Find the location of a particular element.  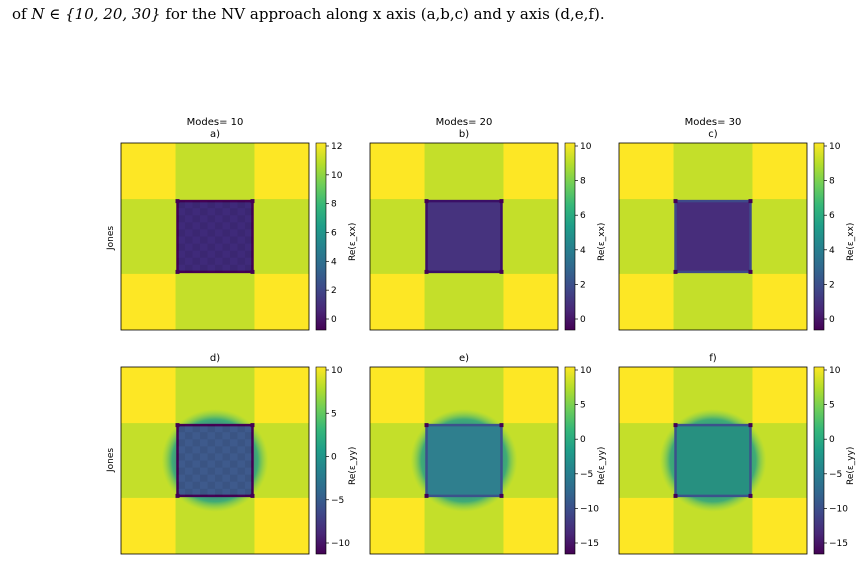

colorbar-tick-label: 8 is located at coordinates (334, 205).